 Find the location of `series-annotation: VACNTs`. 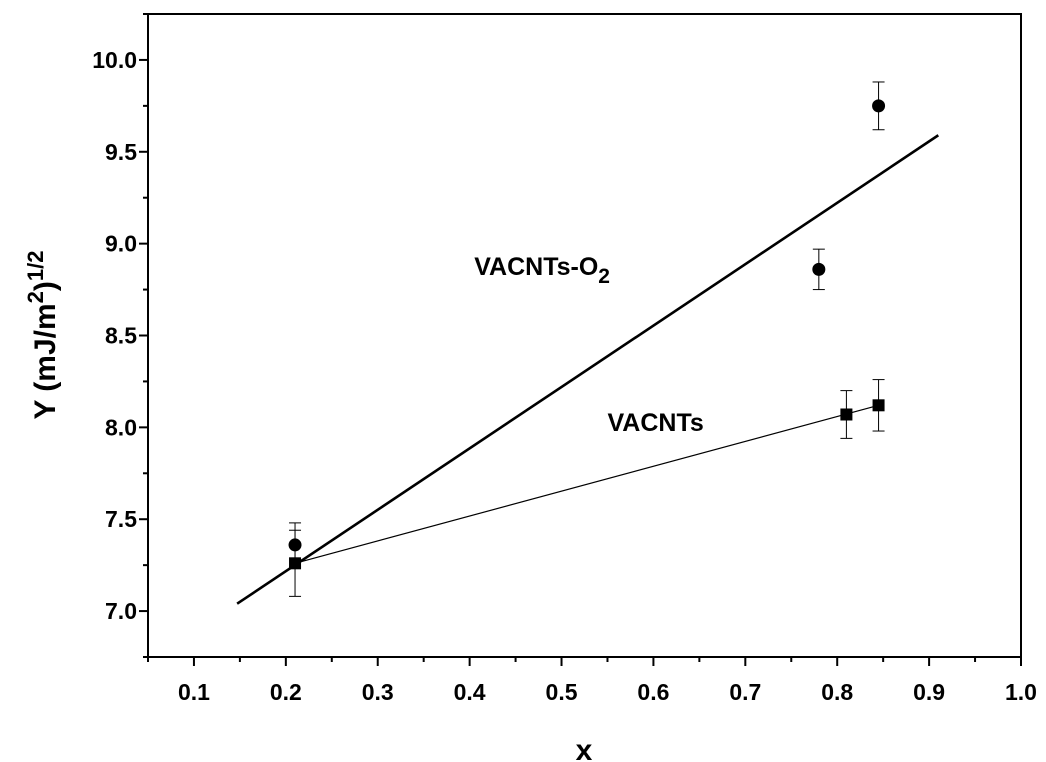

series-annotation: VACNTs is located at coordinates (655, 423).